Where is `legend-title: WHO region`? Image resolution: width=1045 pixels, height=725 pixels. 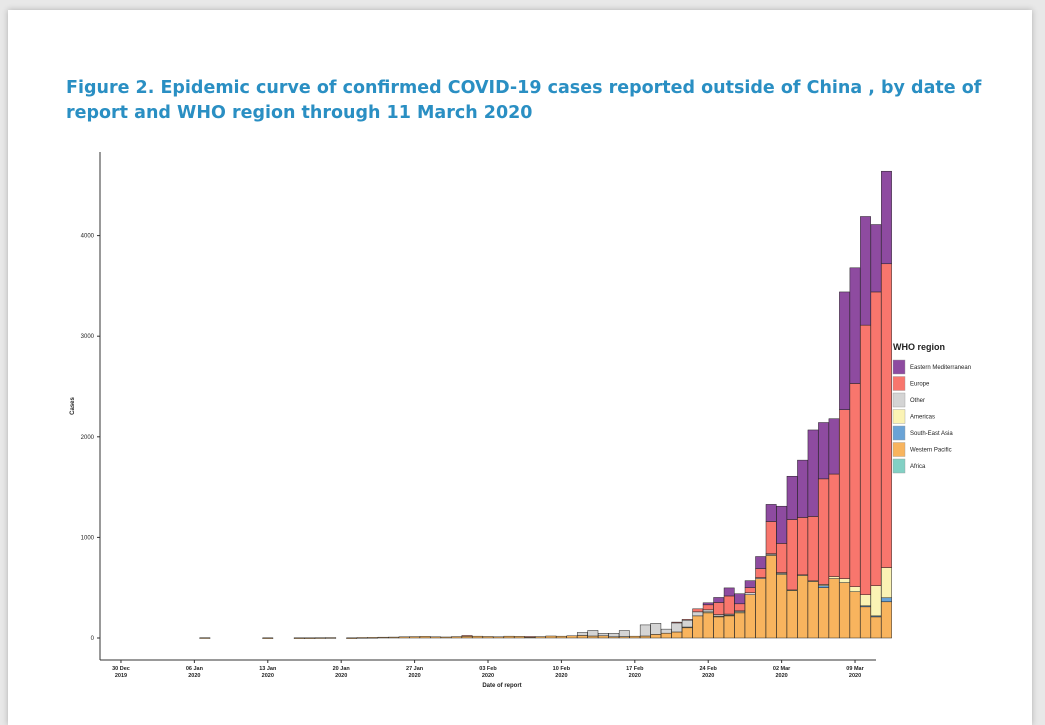
legend-title: WHO region is located at coordinates (919, 347).